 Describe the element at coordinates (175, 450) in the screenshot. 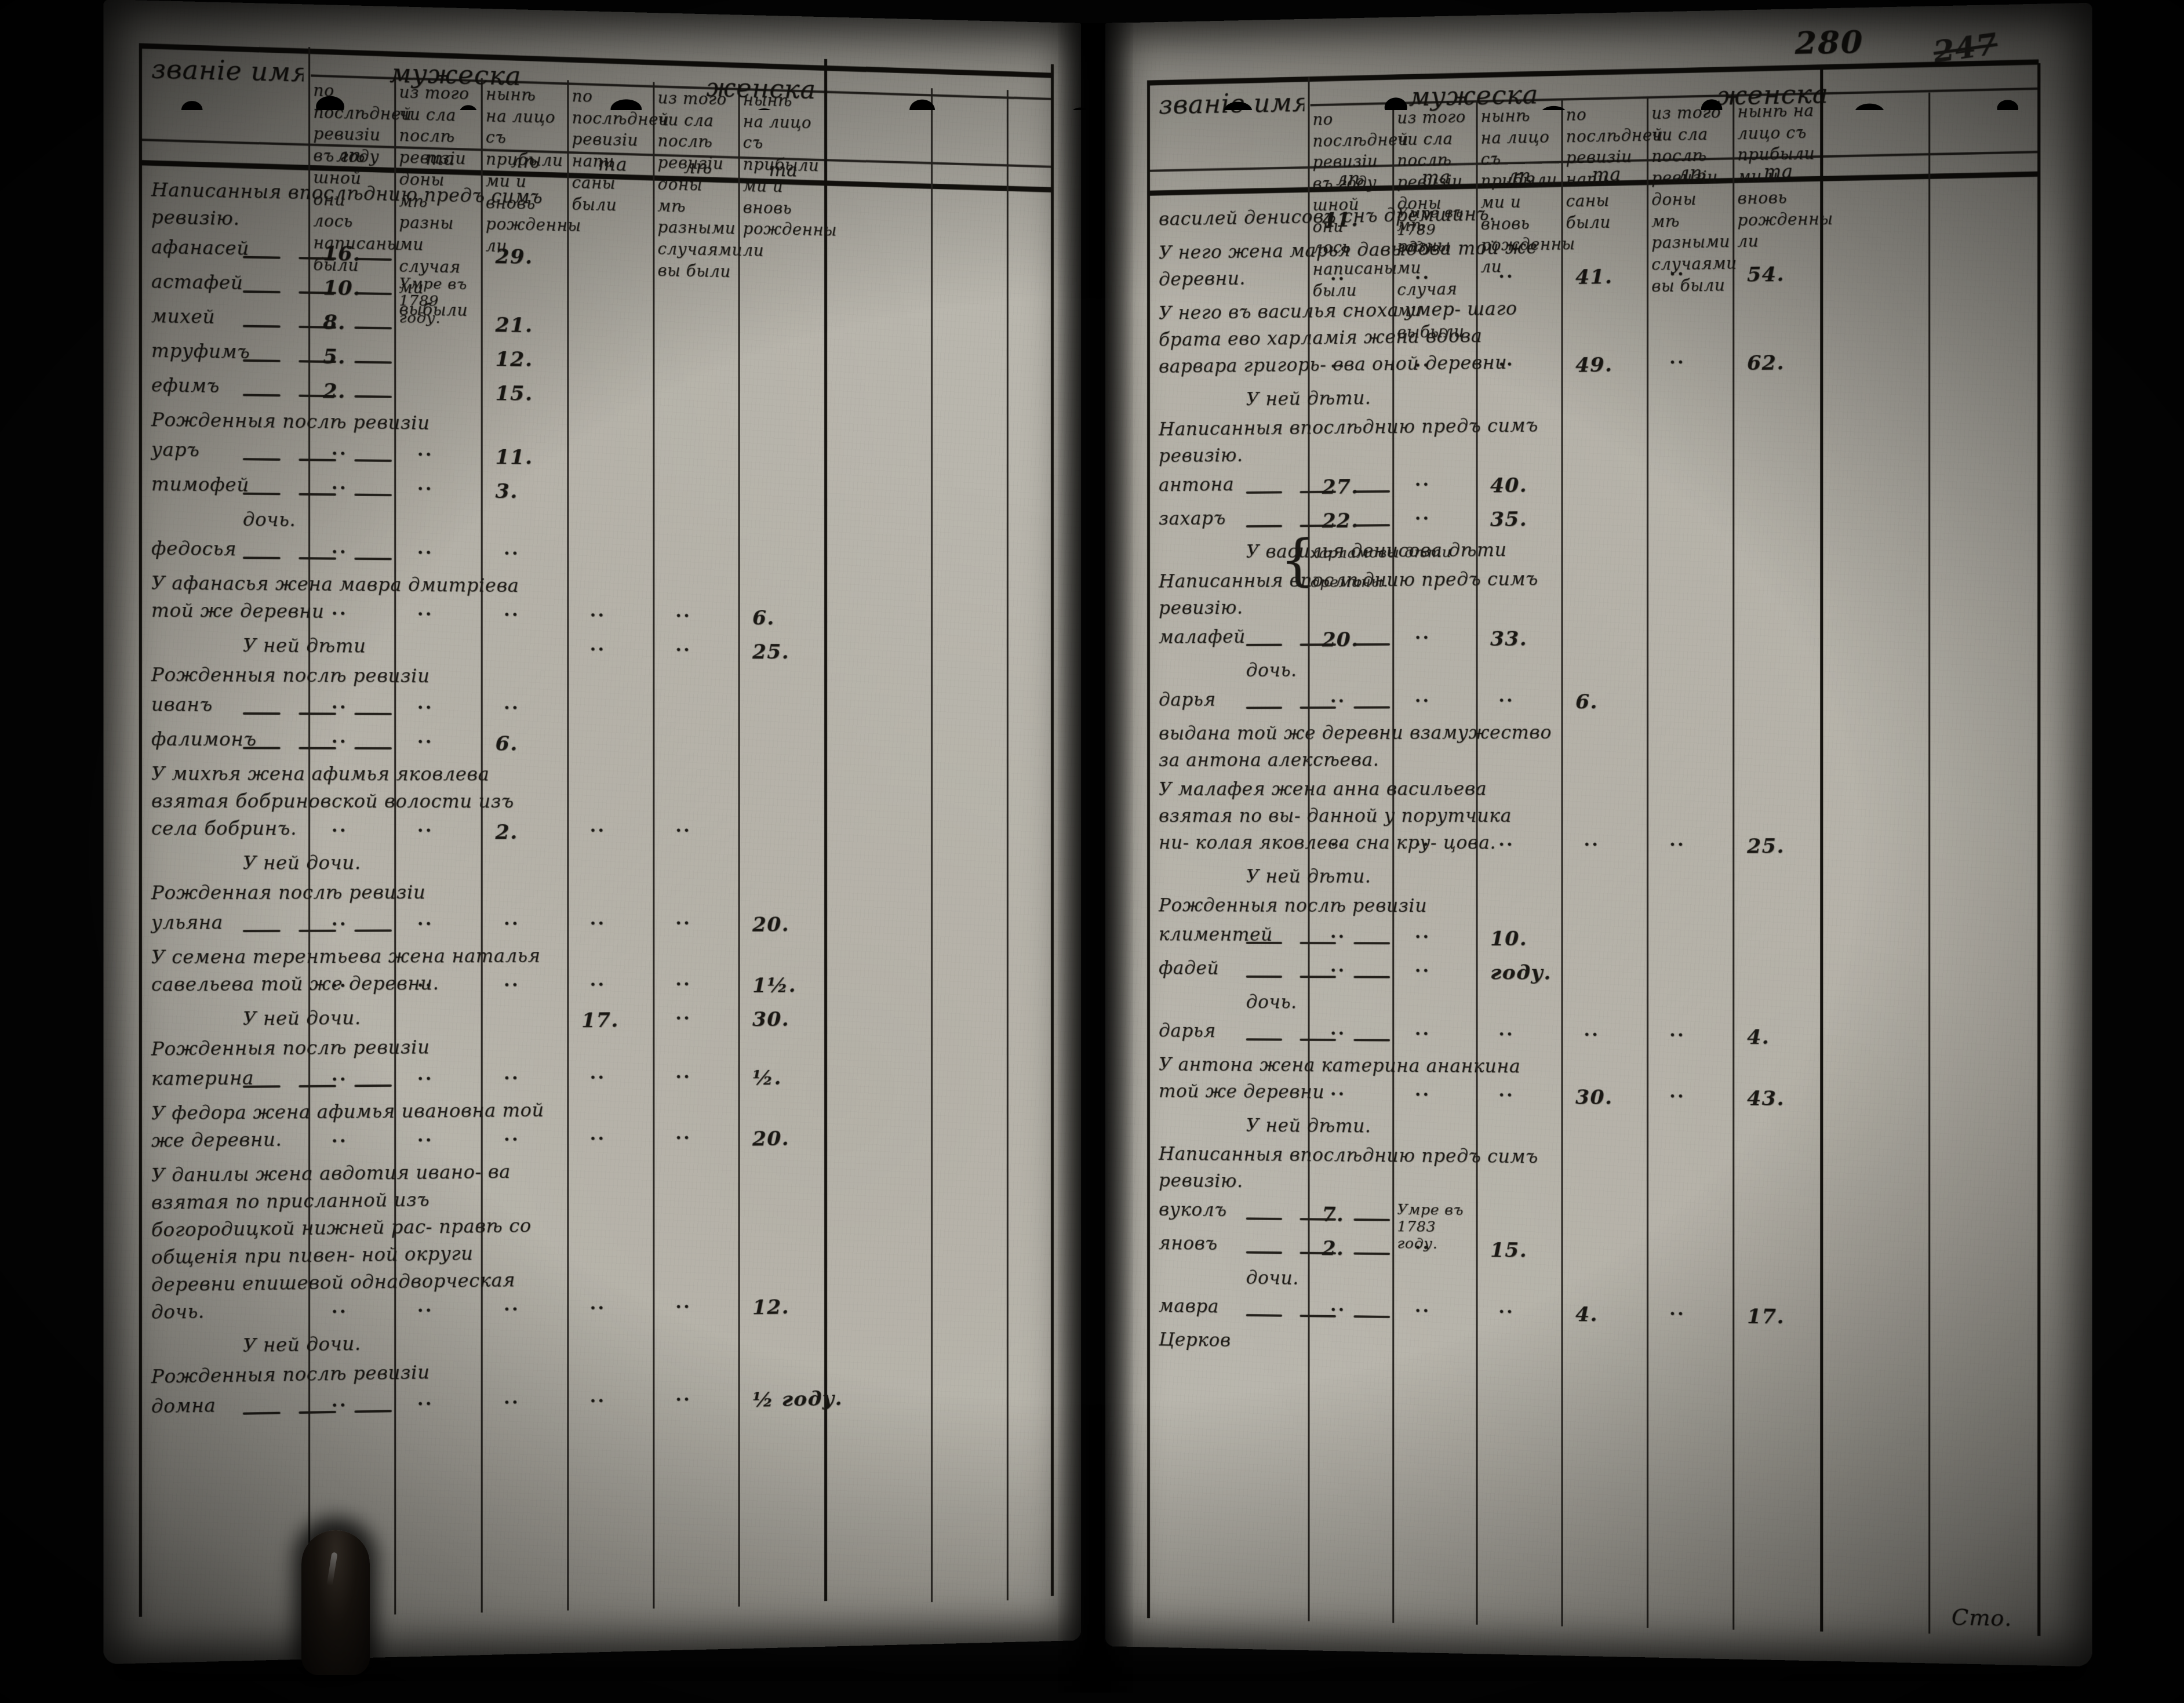

I see `row-person-name: уаръ` at that location.